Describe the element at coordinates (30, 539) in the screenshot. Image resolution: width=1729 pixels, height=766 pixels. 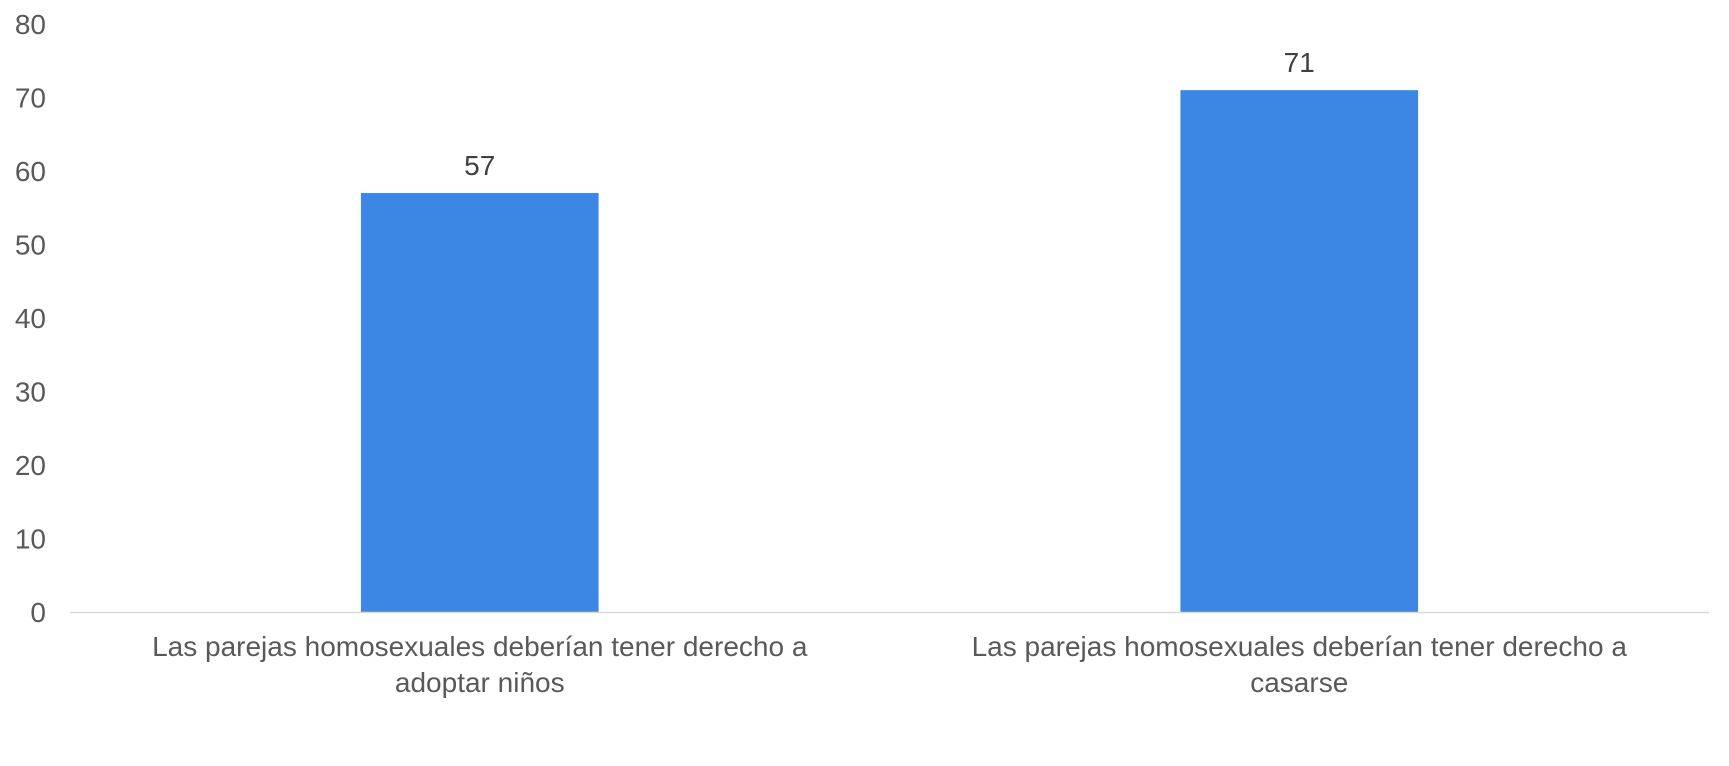
I see `y-tick-label: 10` at that location.